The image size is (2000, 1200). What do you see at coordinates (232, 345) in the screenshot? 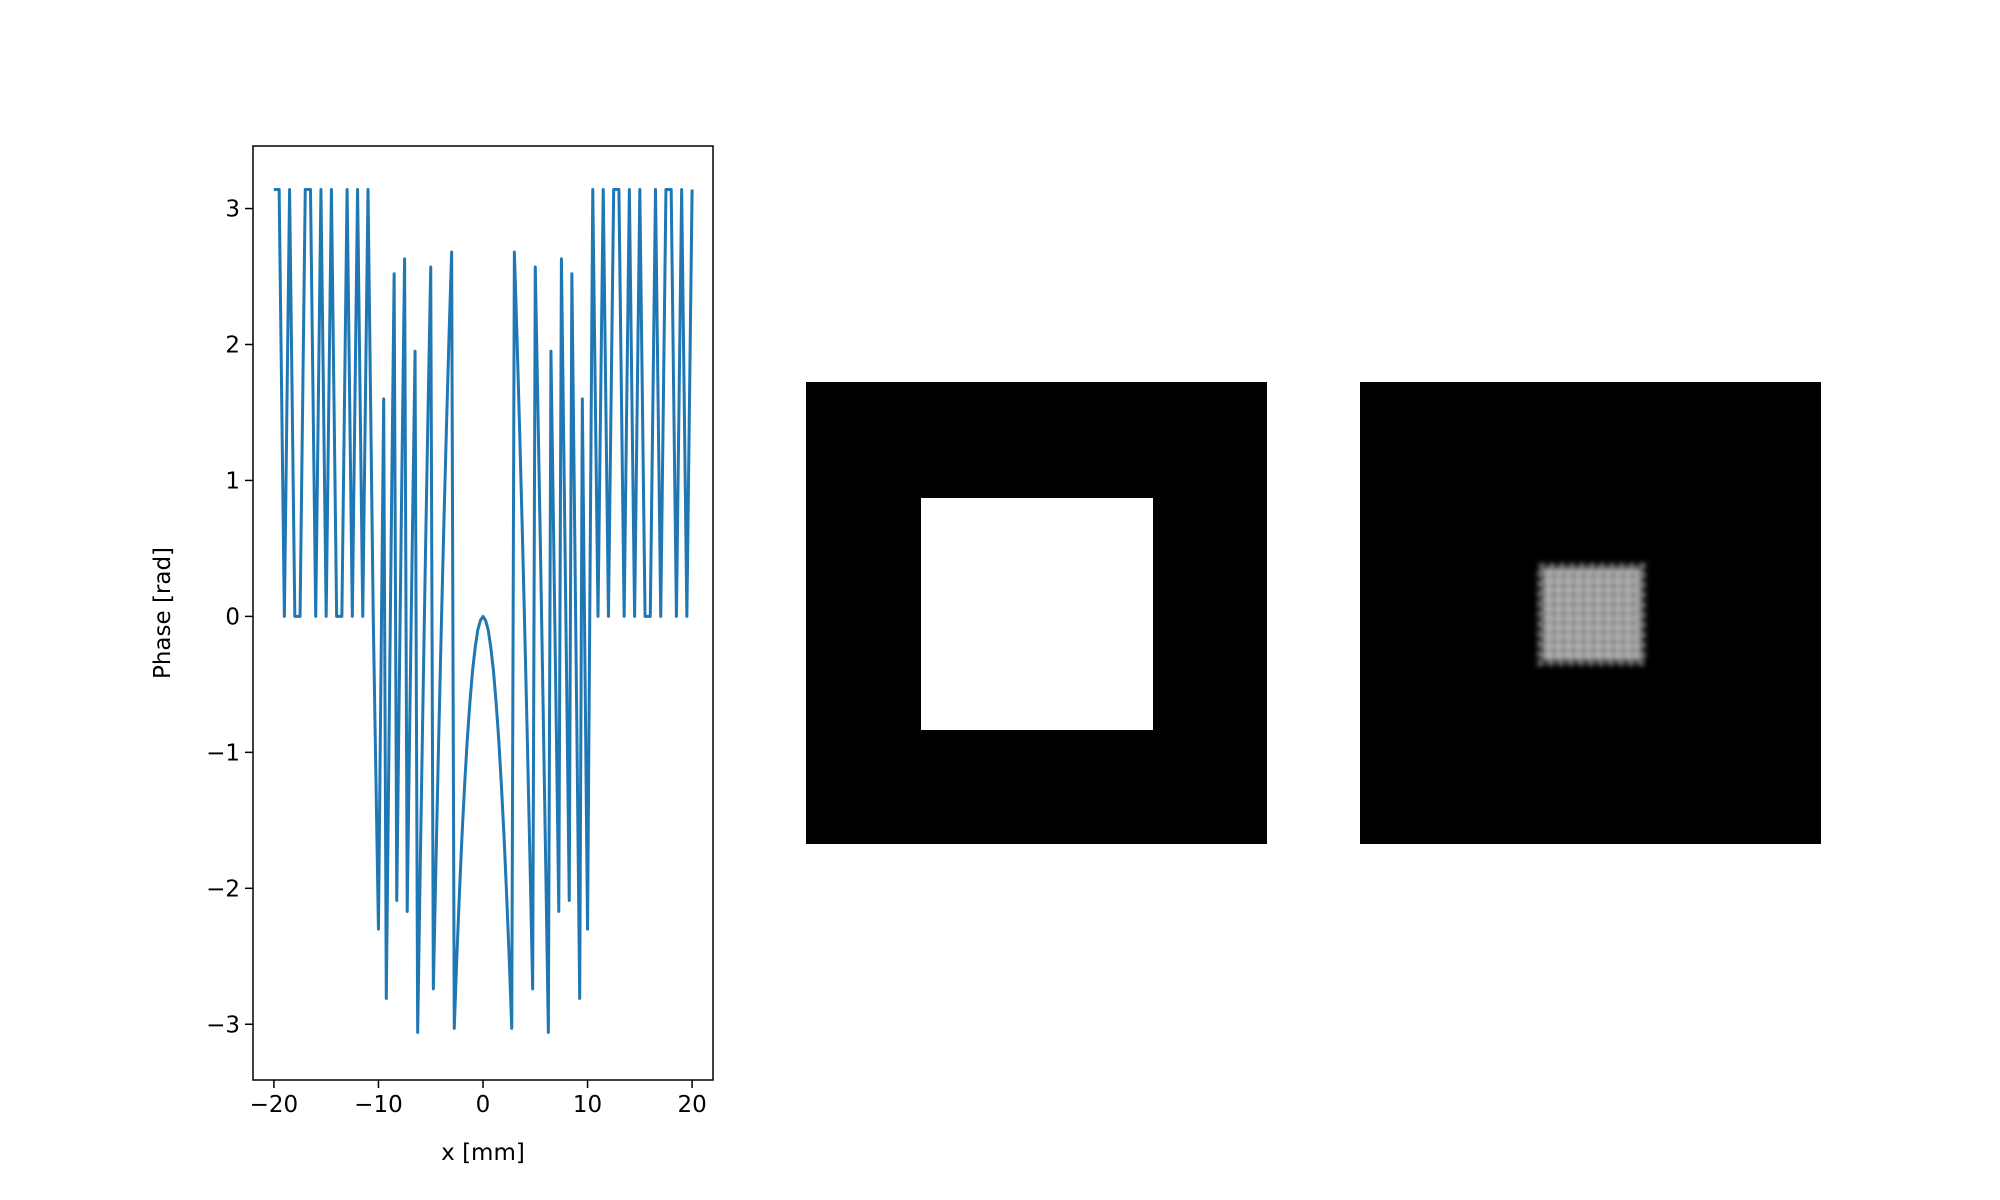
I see `y-tick-label: 2` at bounding box center [232, 345].